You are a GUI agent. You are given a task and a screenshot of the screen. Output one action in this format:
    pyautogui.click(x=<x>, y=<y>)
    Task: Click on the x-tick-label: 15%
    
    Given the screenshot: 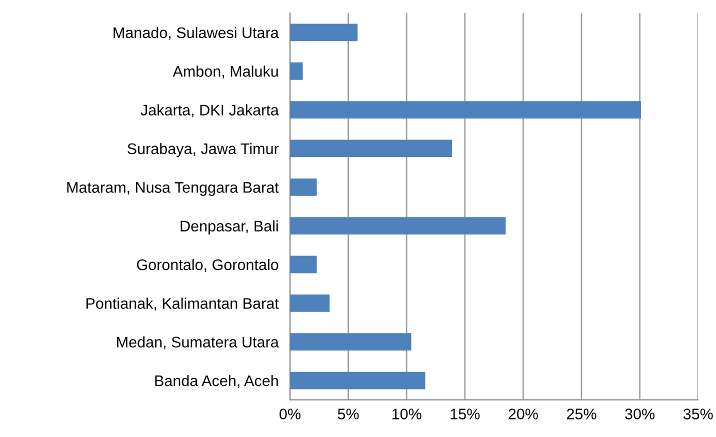 What is the action you would take?
    pyautogui.click(x=465, y=414)
    